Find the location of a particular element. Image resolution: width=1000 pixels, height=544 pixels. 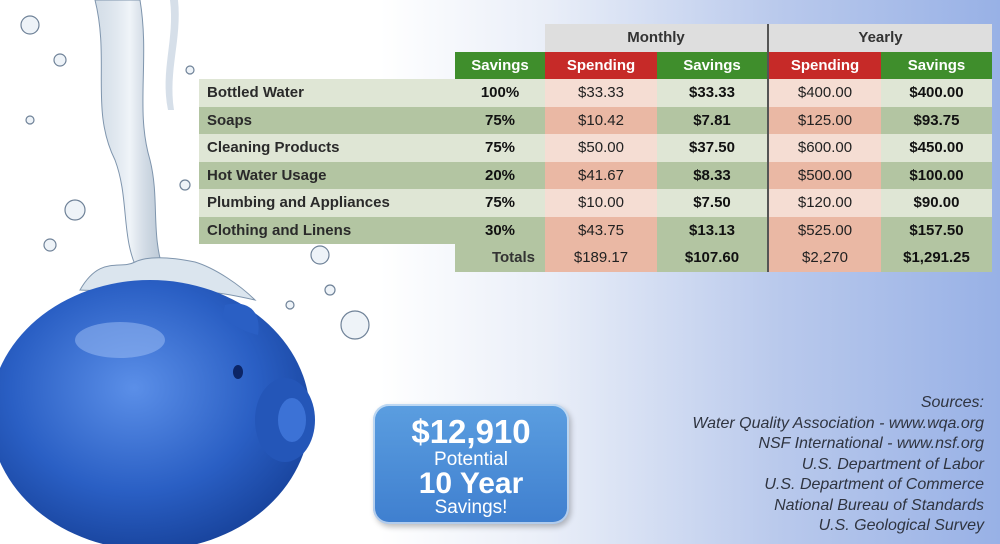

totals-monthly-spending: $189.17 is located at coordinates (601, 258).